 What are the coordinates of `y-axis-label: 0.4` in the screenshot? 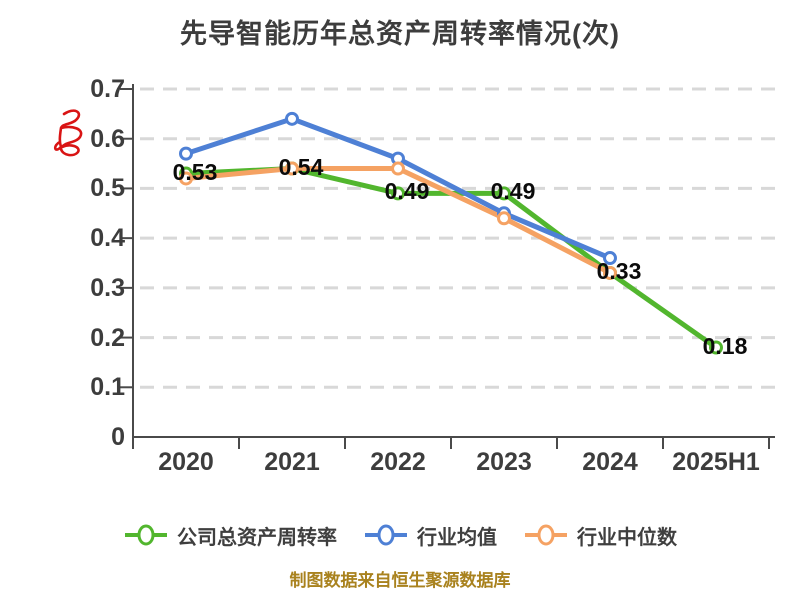 It's located at (107, 238).